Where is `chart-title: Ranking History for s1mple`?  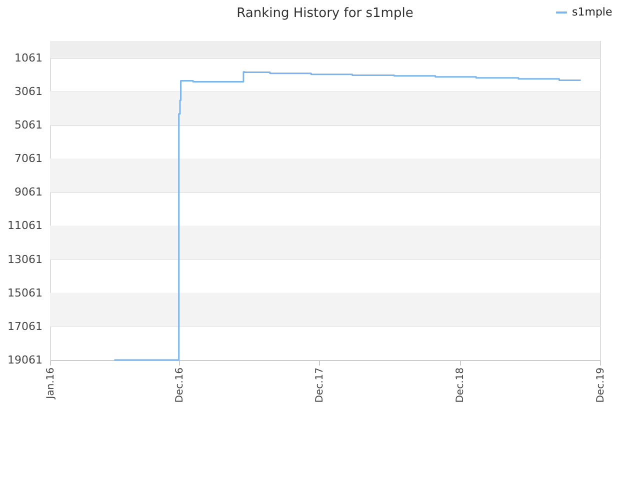 chart-title: Ranking History for s1mple is located at coordinates (325, 13).